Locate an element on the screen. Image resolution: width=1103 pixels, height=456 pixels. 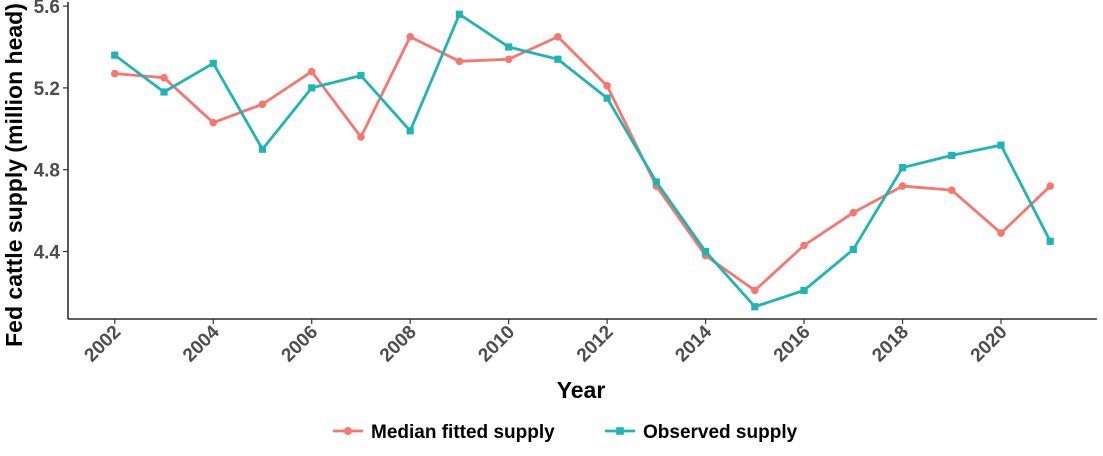
legend-label: Observed supply is located at coordinates (720, 432).